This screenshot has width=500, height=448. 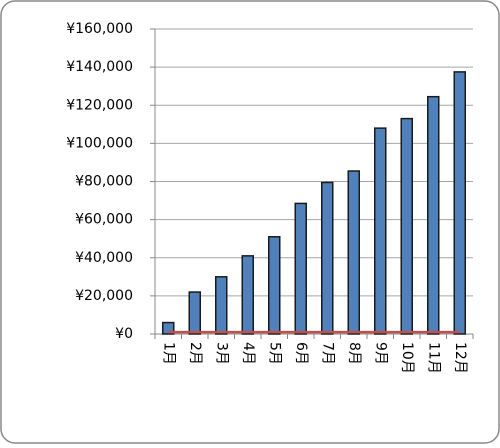 What do you see at coordinates (301, 353) in the screenshot?
I see `x-tick-label: 6月` at bounding box center [301, 353].